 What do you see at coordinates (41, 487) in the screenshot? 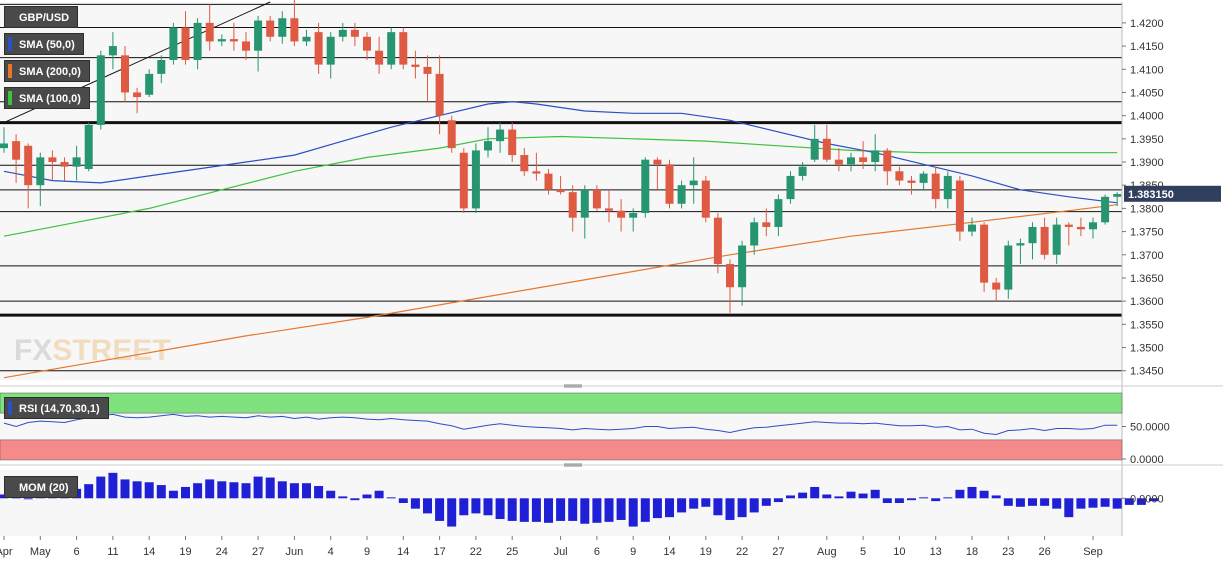
I see `momentum-label: MOM (20)` at bounding box center [41, 487].